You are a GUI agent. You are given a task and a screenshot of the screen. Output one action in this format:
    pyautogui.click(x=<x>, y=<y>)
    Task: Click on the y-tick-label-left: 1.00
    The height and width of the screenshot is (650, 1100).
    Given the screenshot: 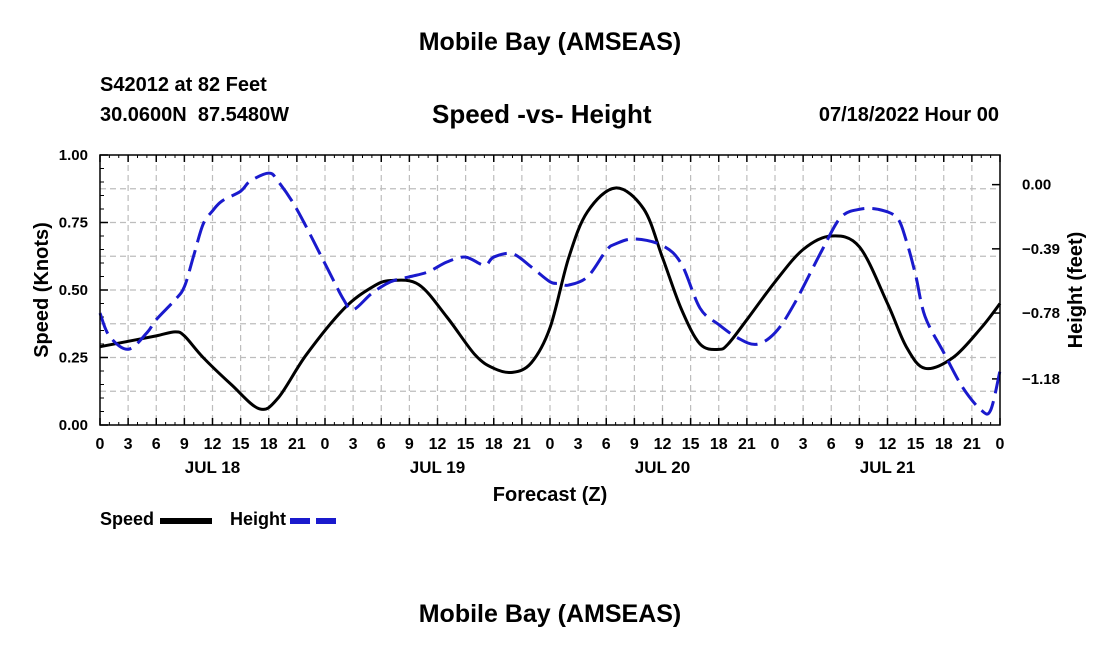 What is the action you would take?
    pyautogui.click(x=73, y=155)
    